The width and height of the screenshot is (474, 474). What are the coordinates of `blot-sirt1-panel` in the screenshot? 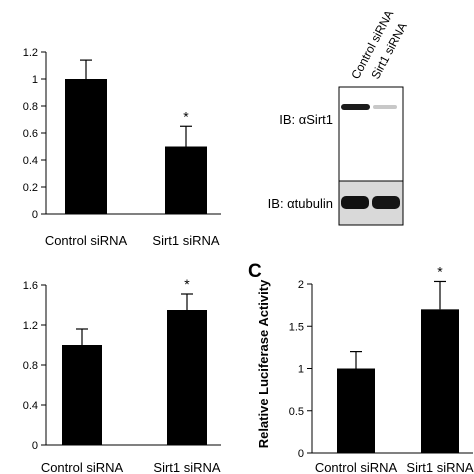 It's located at (371, 134).